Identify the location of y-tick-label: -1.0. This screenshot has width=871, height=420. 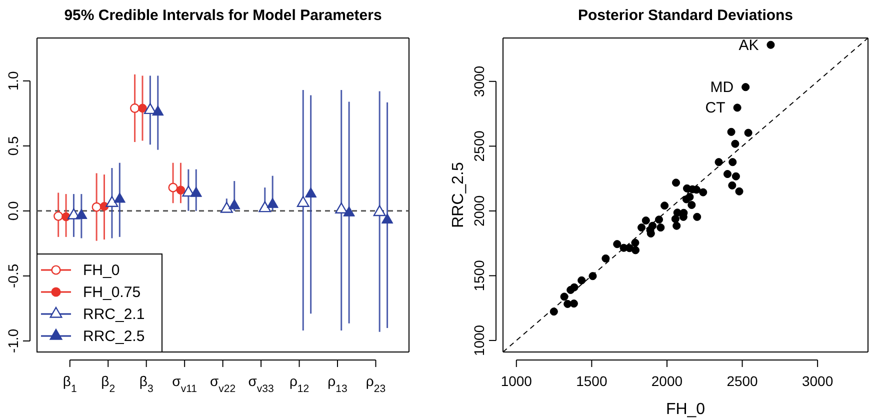
(13, 341).